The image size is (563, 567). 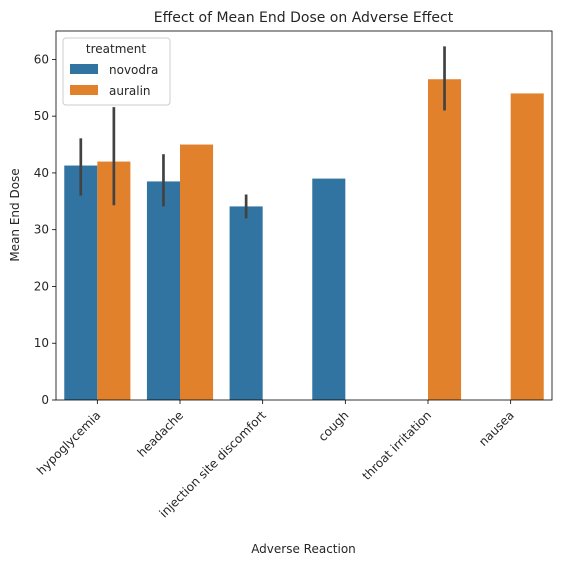 I want to click on legend: treatment novodra auralin, so click(x=116, y=71).